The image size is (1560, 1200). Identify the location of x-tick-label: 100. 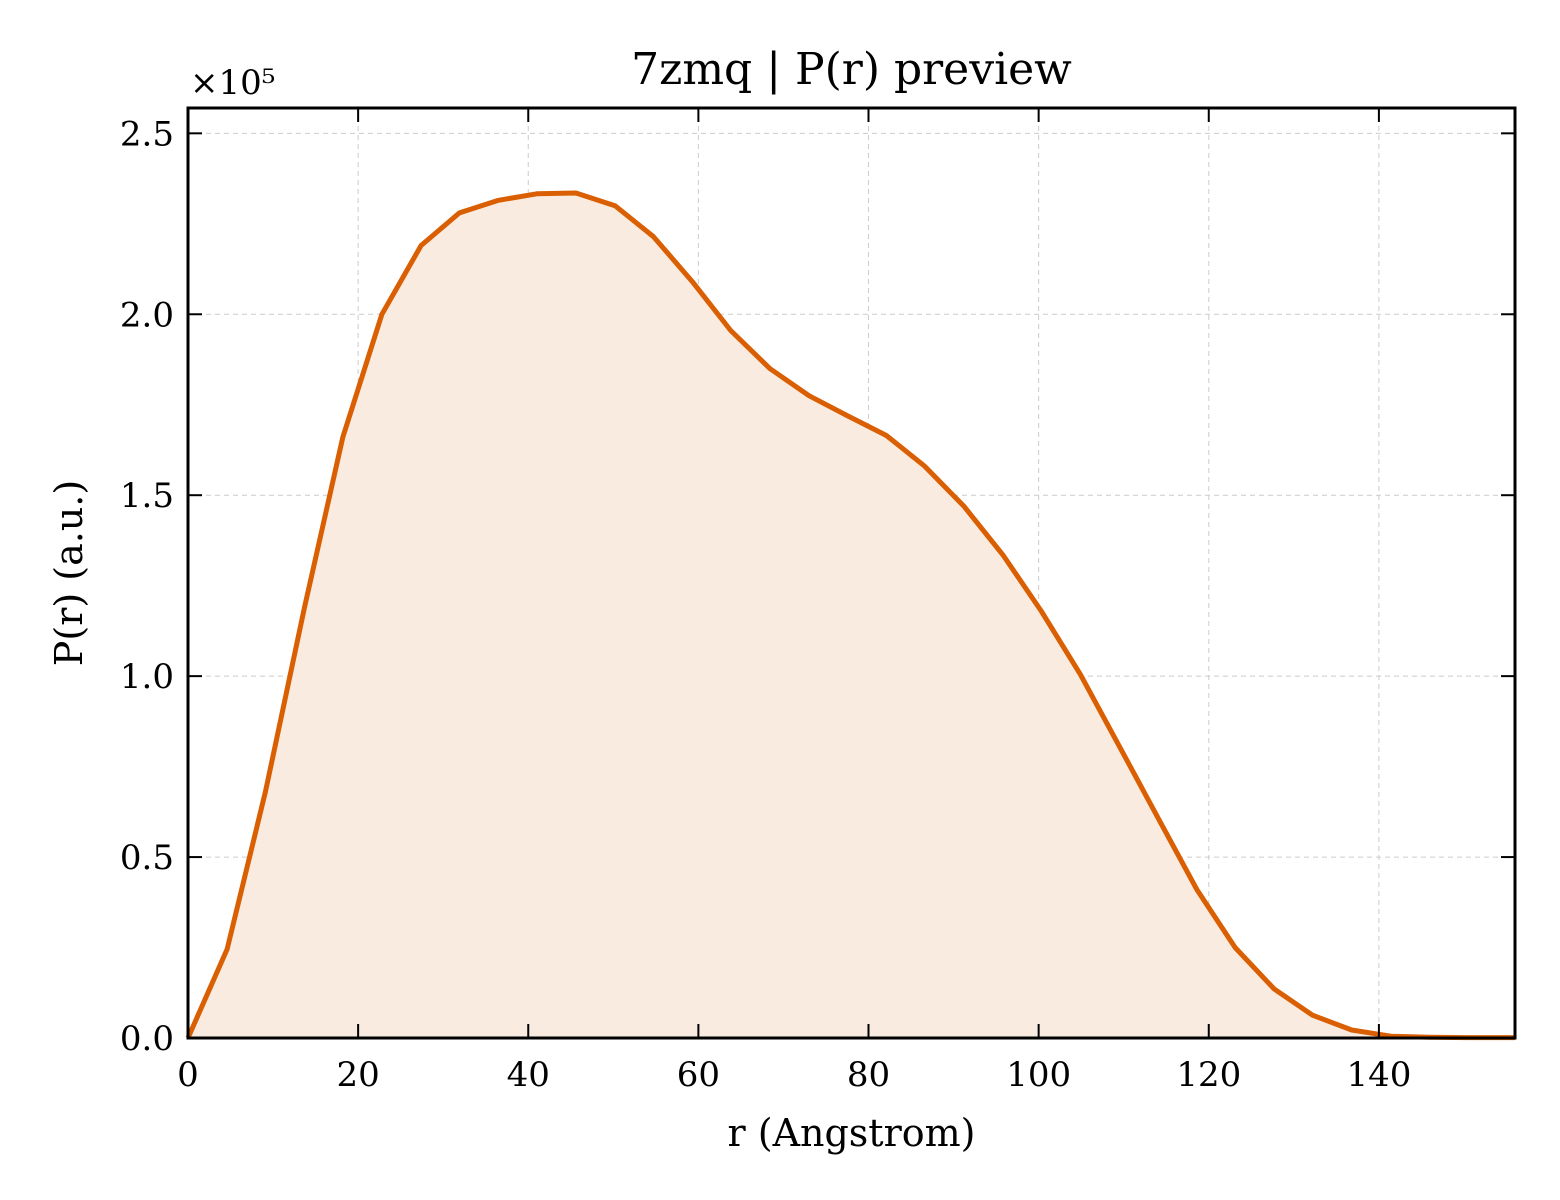
(1038, 1075).